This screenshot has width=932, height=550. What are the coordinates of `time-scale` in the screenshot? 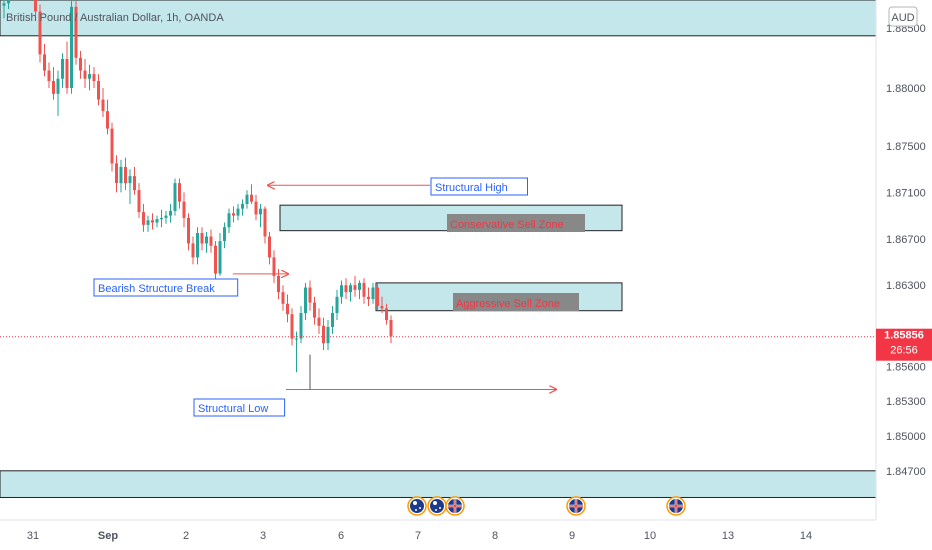 It's located at (438, 535).